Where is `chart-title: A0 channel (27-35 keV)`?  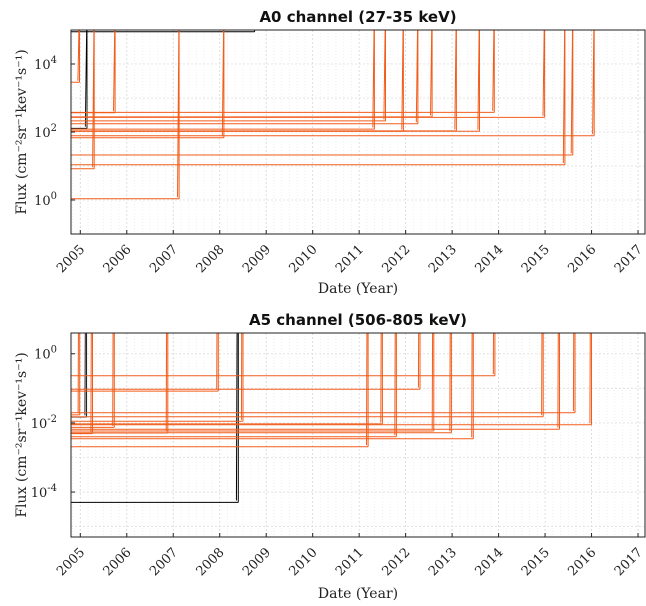
chart-title: A0 channel (27-35 keV) is located at coordinates (357, 17).